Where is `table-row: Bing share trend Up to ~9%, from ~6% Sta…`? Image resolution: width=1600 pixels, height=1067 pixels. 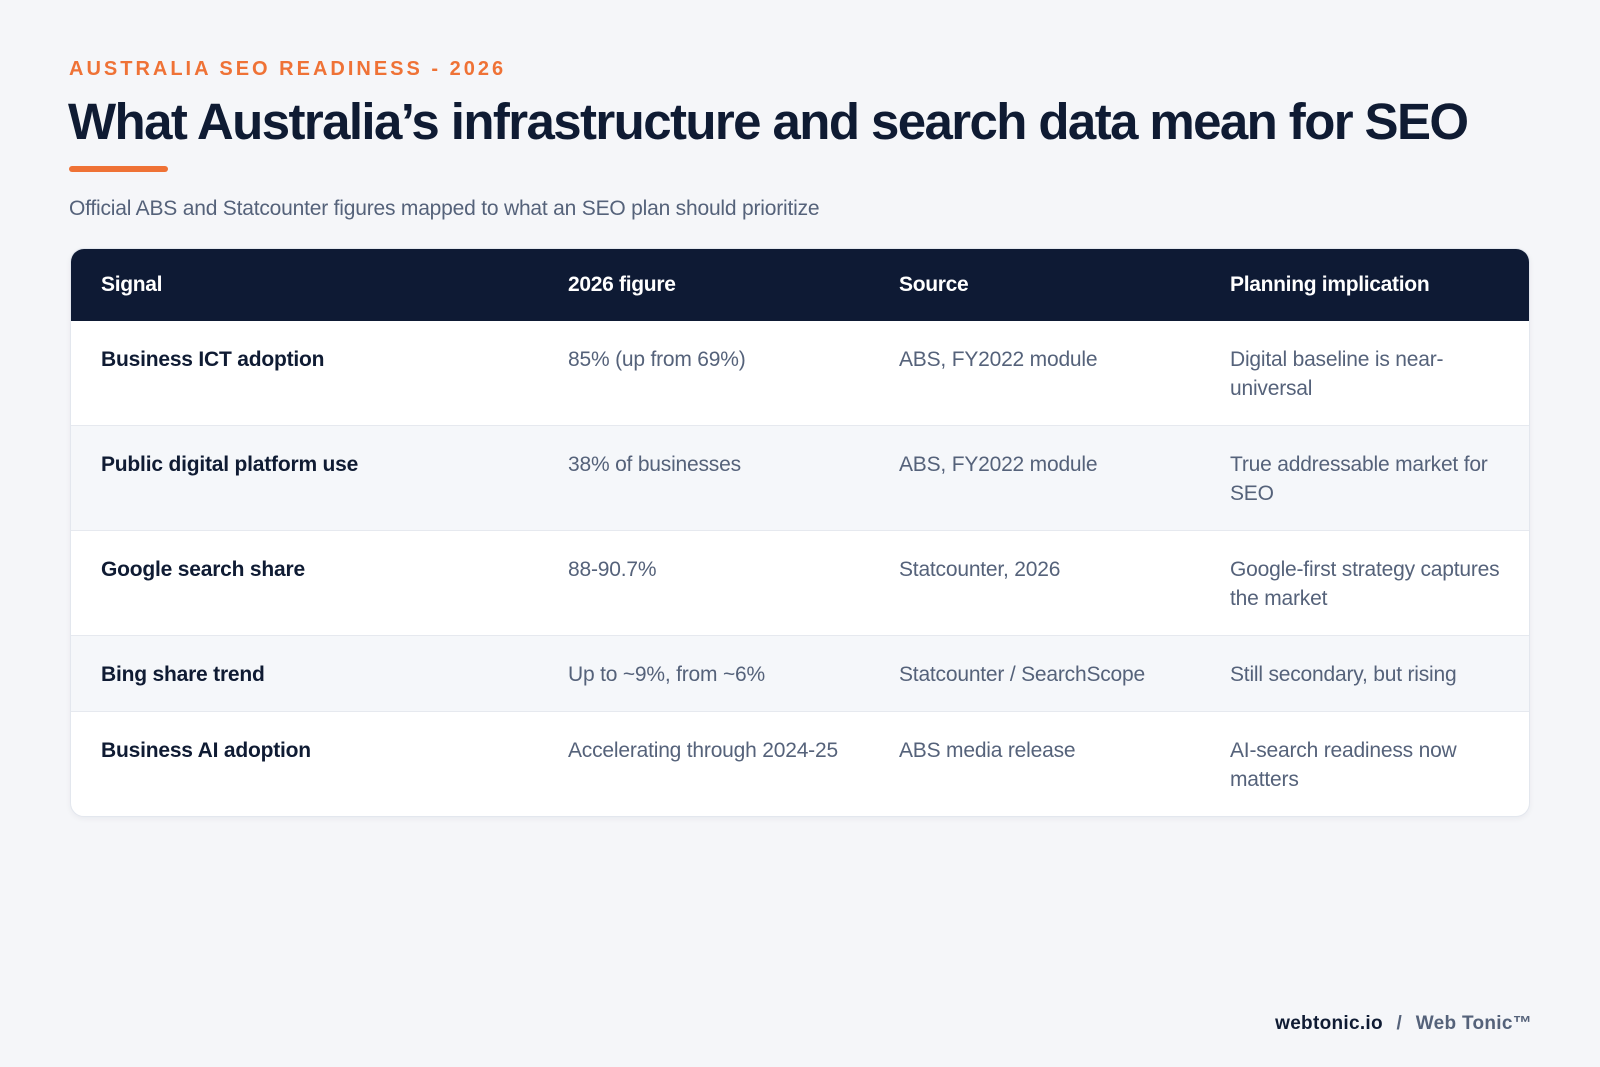
table-row: Bing share trend Up to ~9%, from ~6% Sta… is located at coordinates (800, 673).